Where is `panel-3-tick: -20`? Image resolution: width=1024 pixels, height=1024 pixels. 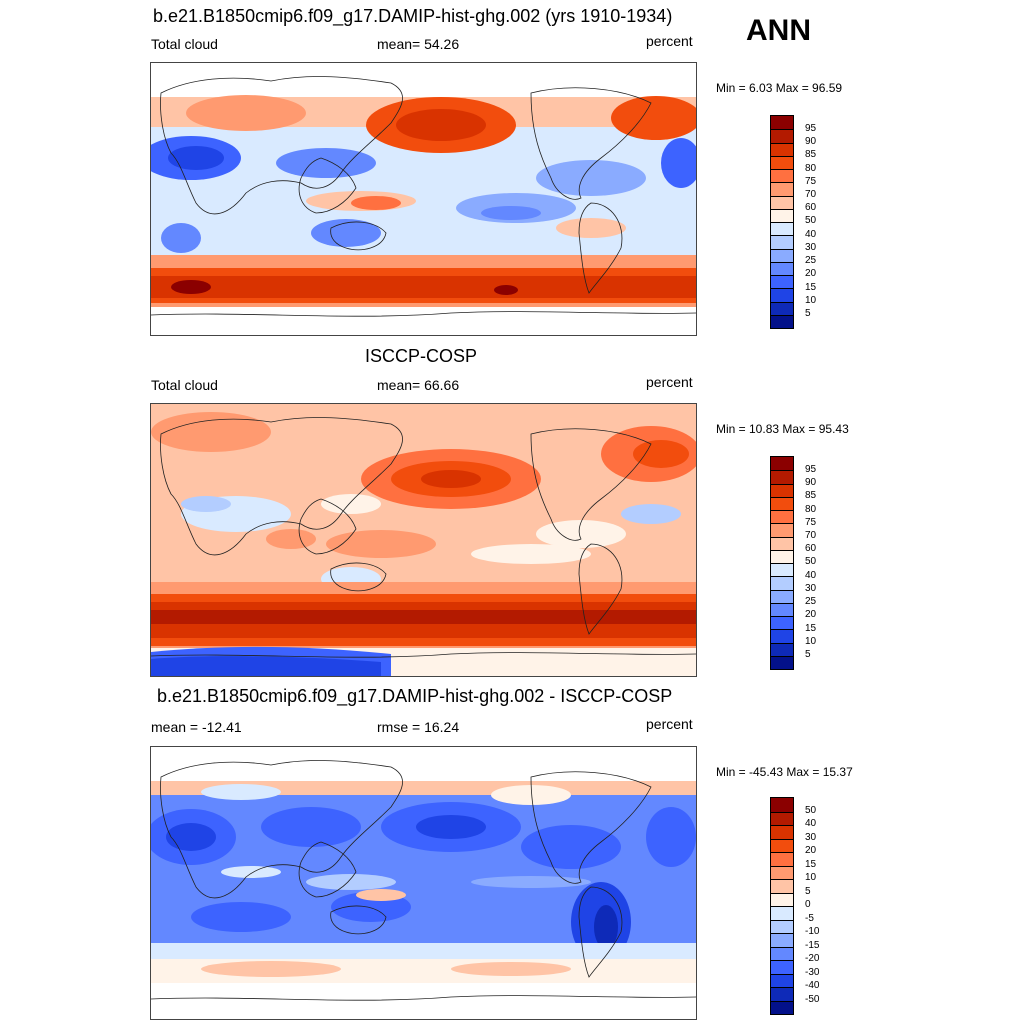 panel-3-tick: -20 is located at coordinates (812, 958).